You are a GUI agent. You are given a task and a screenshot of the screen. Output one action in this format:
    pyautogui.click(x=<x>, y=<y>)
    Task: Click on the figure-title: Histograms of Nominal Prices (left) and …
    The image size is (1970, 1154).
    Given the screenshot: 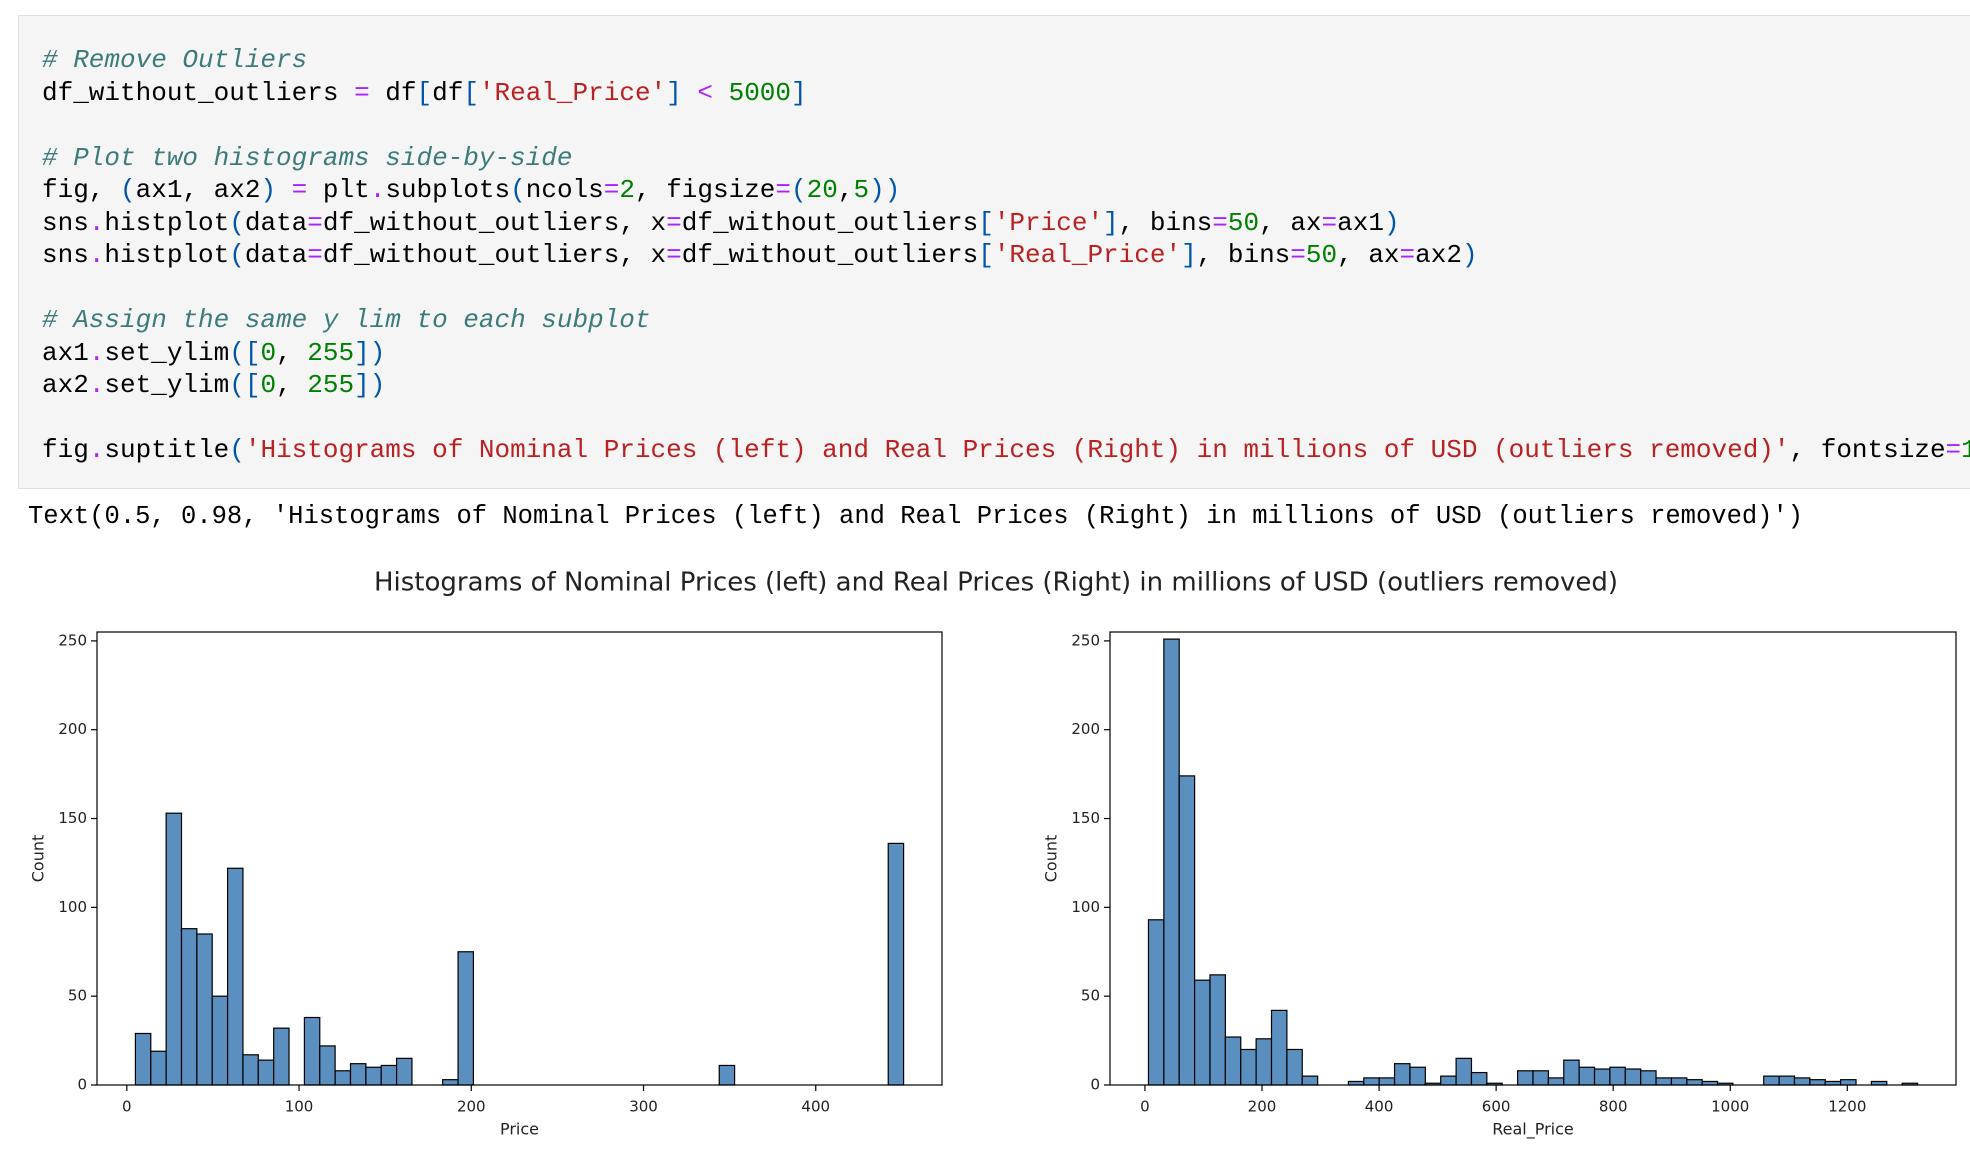 What is the action you would take?
    pyautogui.click(x=996, y=583)
    